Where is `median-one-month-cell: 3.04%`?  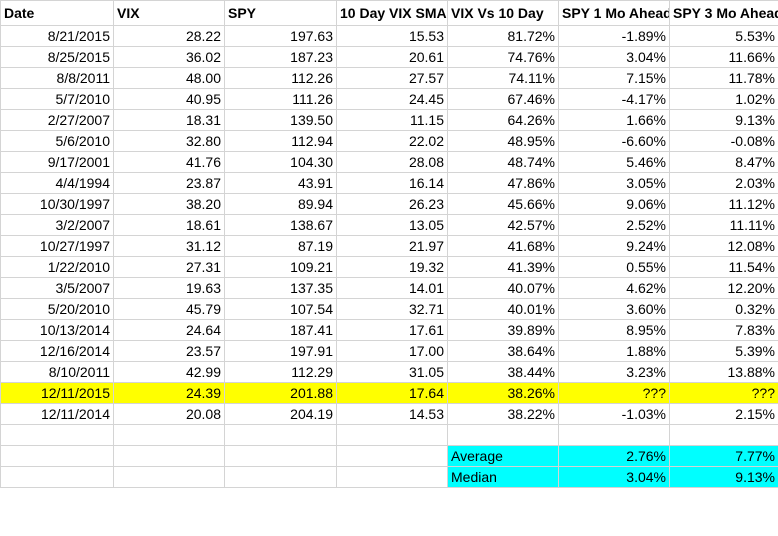 median-one-month-cell: 3.04% is located at coordinates (614, 477).